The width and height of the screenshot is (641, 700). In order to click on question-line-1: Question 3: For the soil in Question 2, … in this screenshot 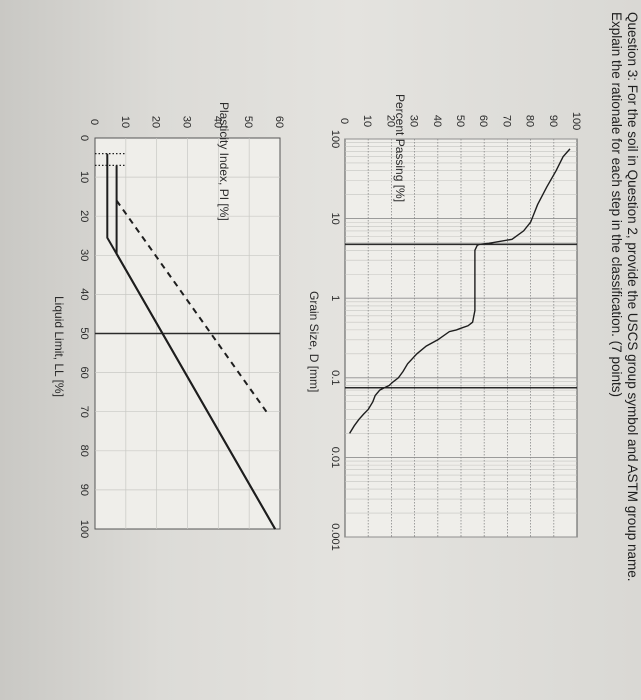, I will do `click(632, 297)`.